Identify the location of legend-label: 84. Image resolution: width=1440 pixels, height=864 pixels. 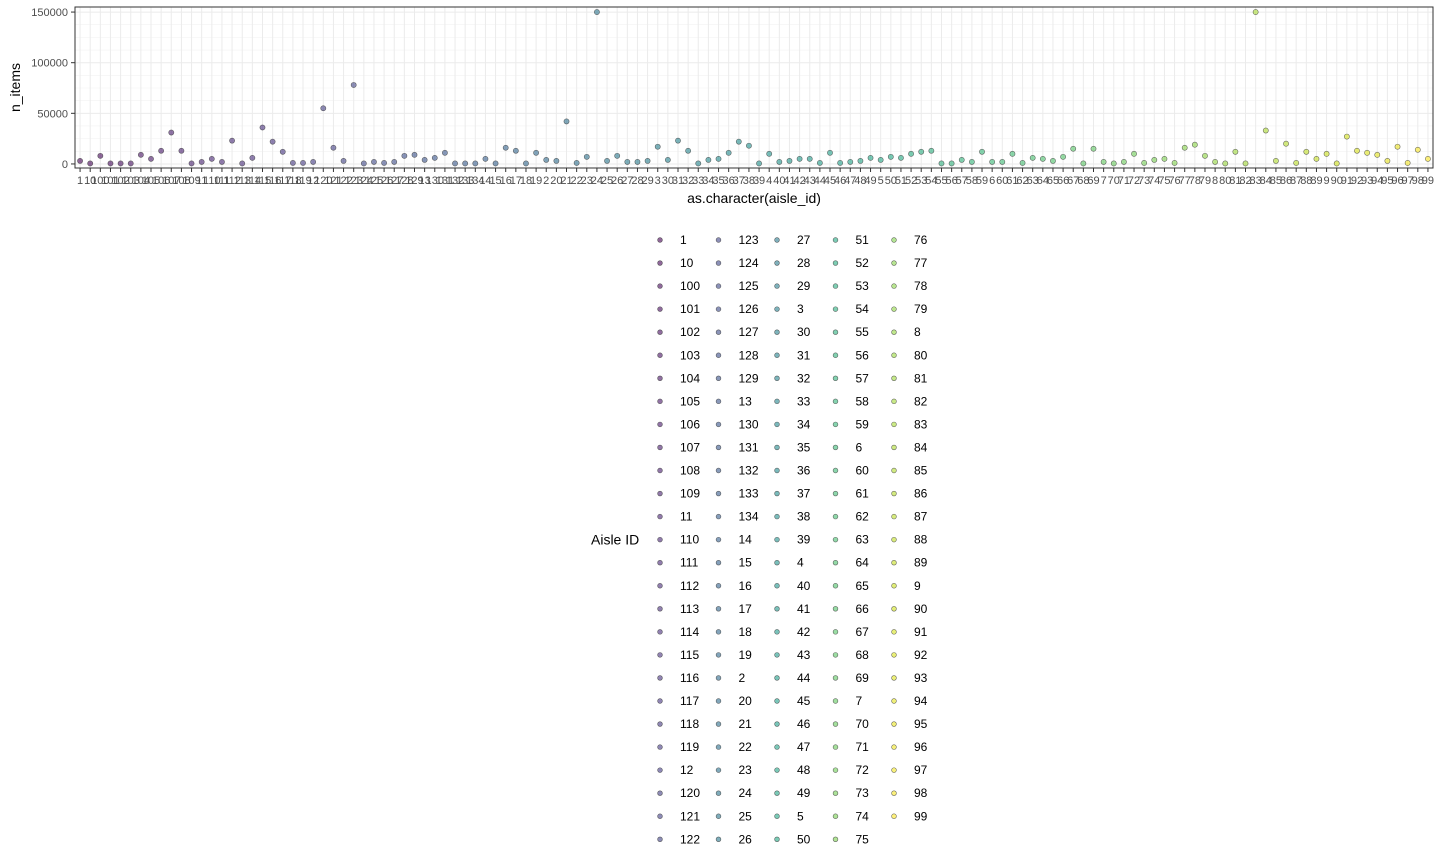
(921, 447).